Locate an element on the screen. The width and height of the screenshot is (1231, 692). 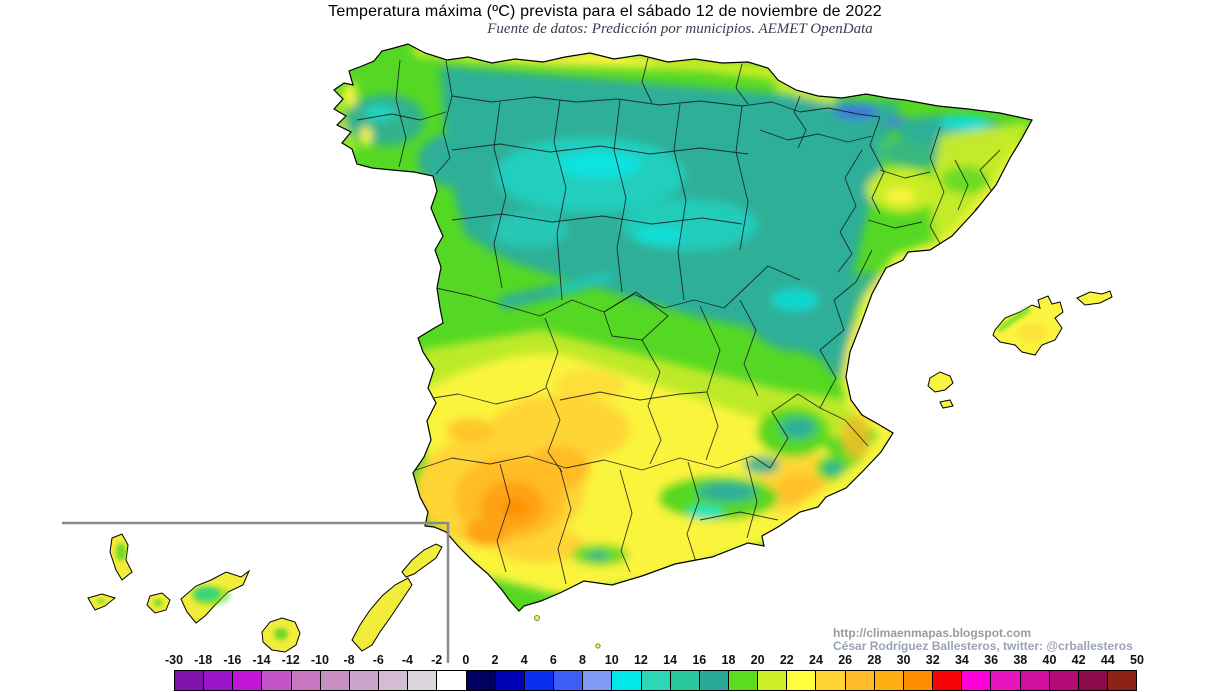
colorbar-label: 36 is located at coordinates (991, 660).